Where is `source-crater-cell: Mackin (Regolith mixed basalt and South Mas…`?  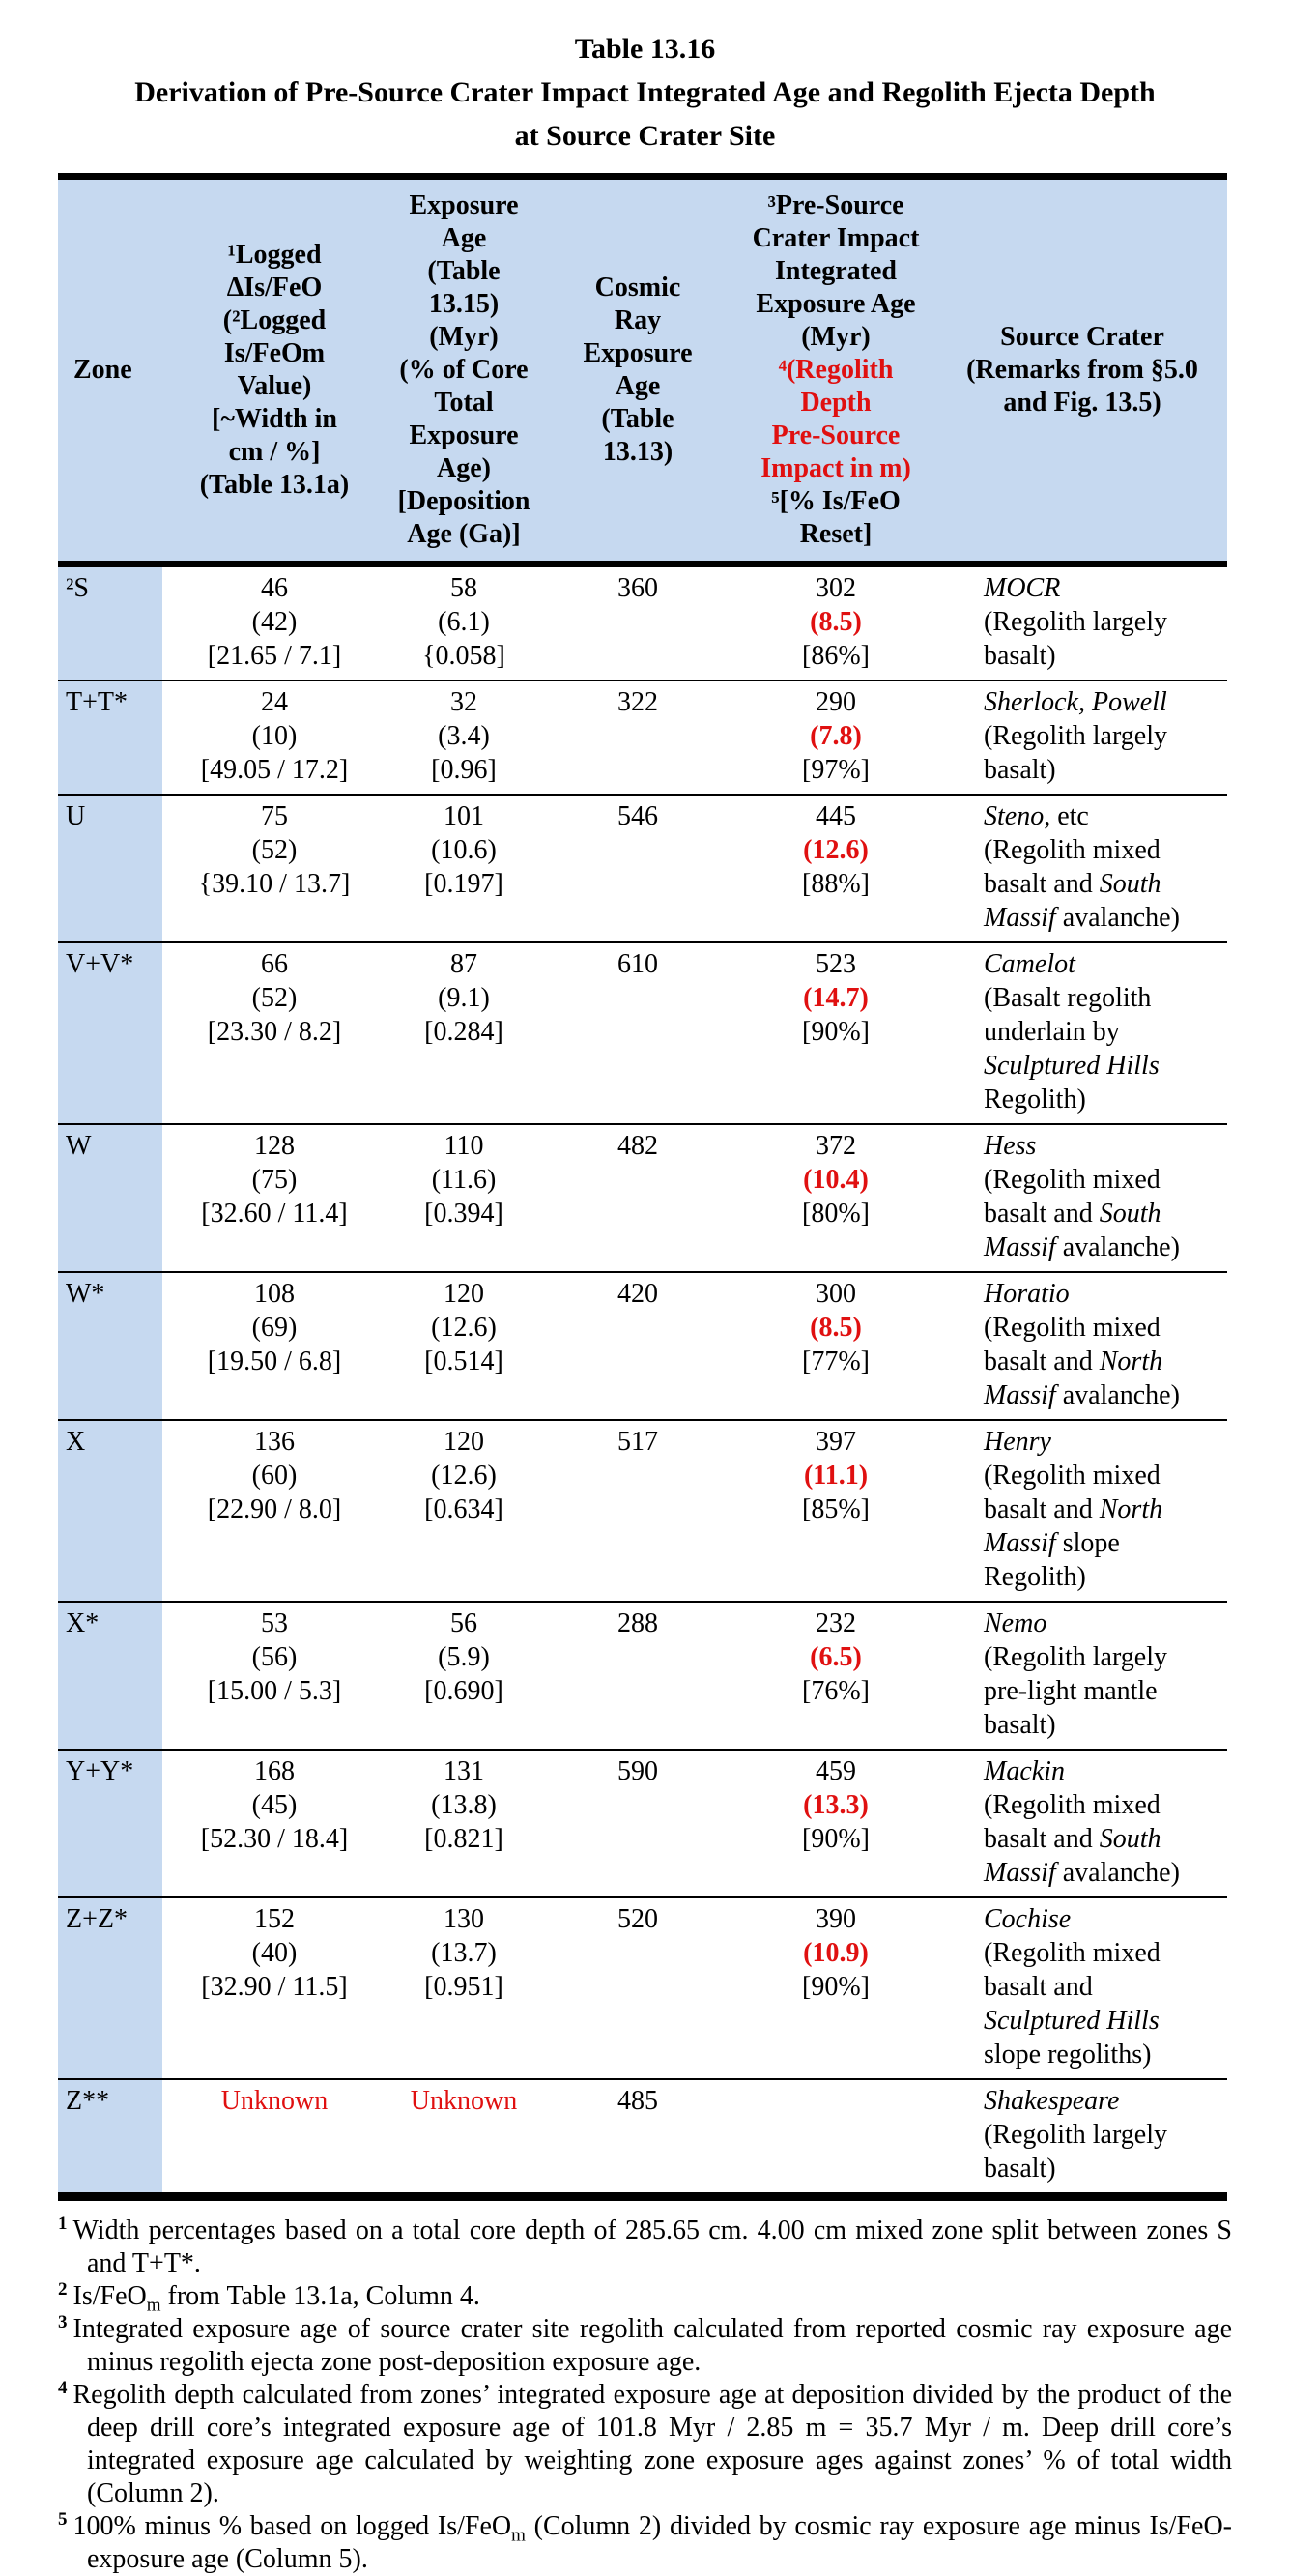 source-crater-cell: Mackin (Regolith mixed basalt and South Mas… is located at coordinates (1082, 1823).